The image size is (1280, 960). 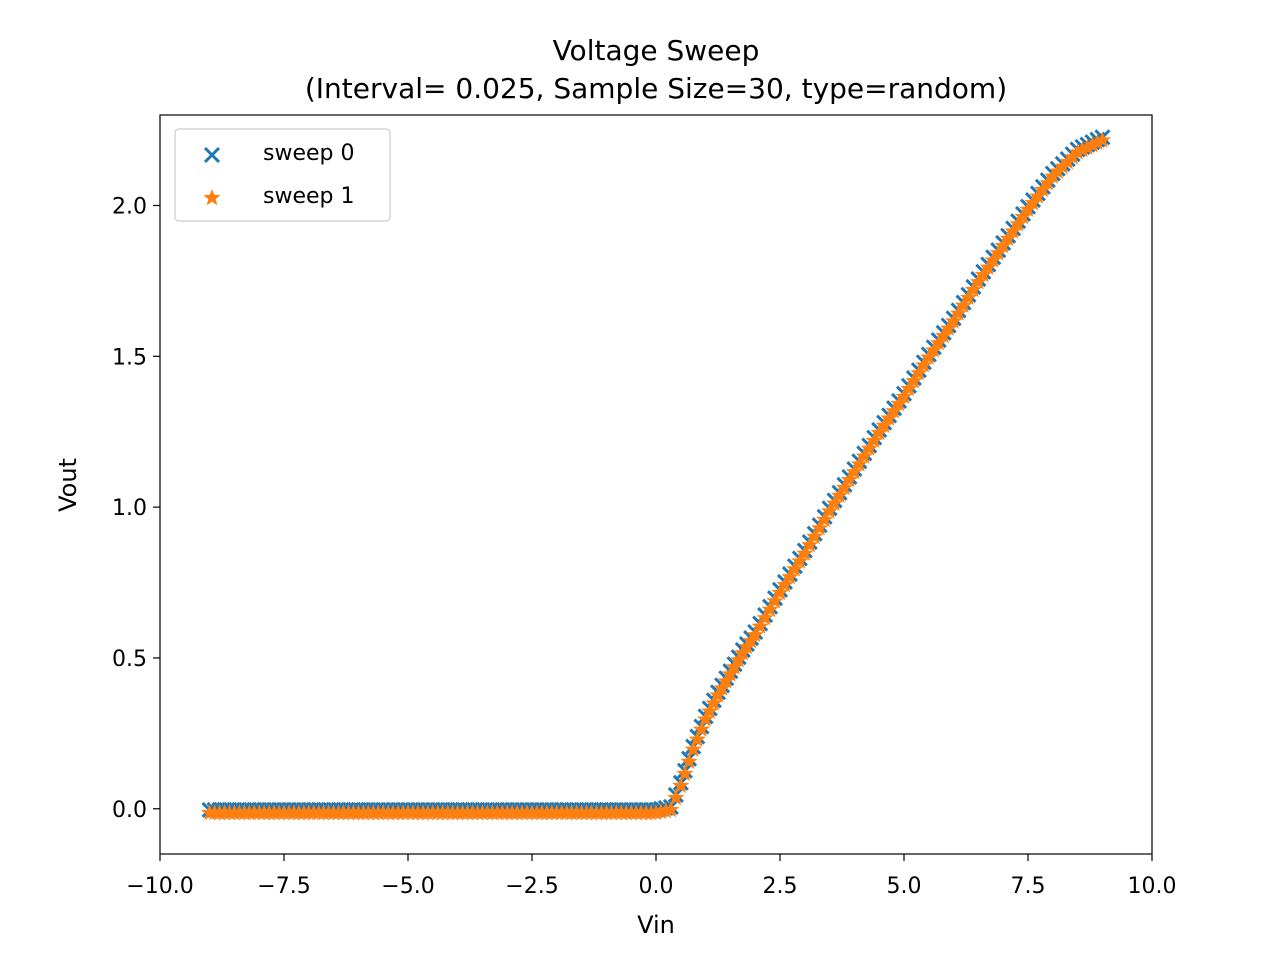 I want to click on y-axis: 0.0 0.5 1.0 1.5 2.0, so click(x=136, y=508).